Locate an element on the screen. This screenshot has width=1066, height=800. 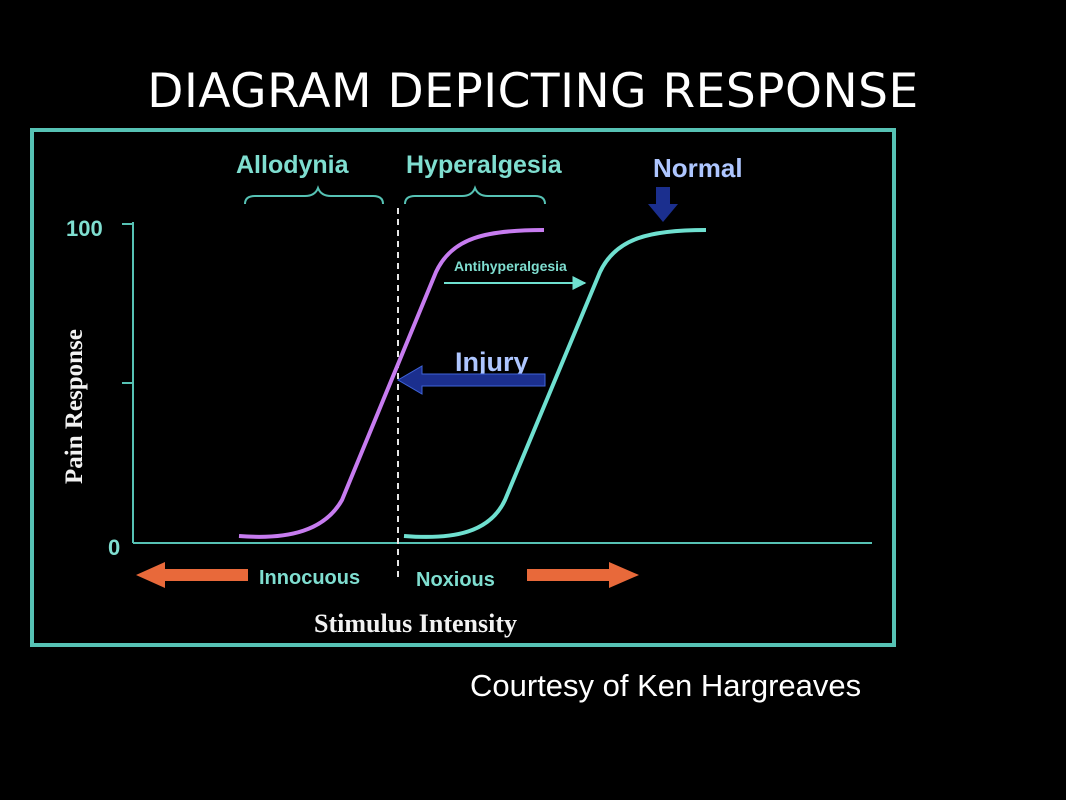
noxious-label: Noxious is located at coordinates (455, 580).